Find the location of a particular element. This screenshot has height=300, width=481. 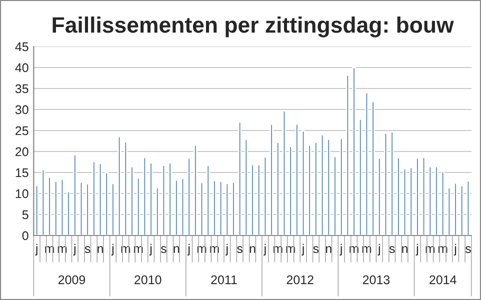

chart-title: Faillissementen per zittingsdag: bouw is located at coordinates (253, 27).